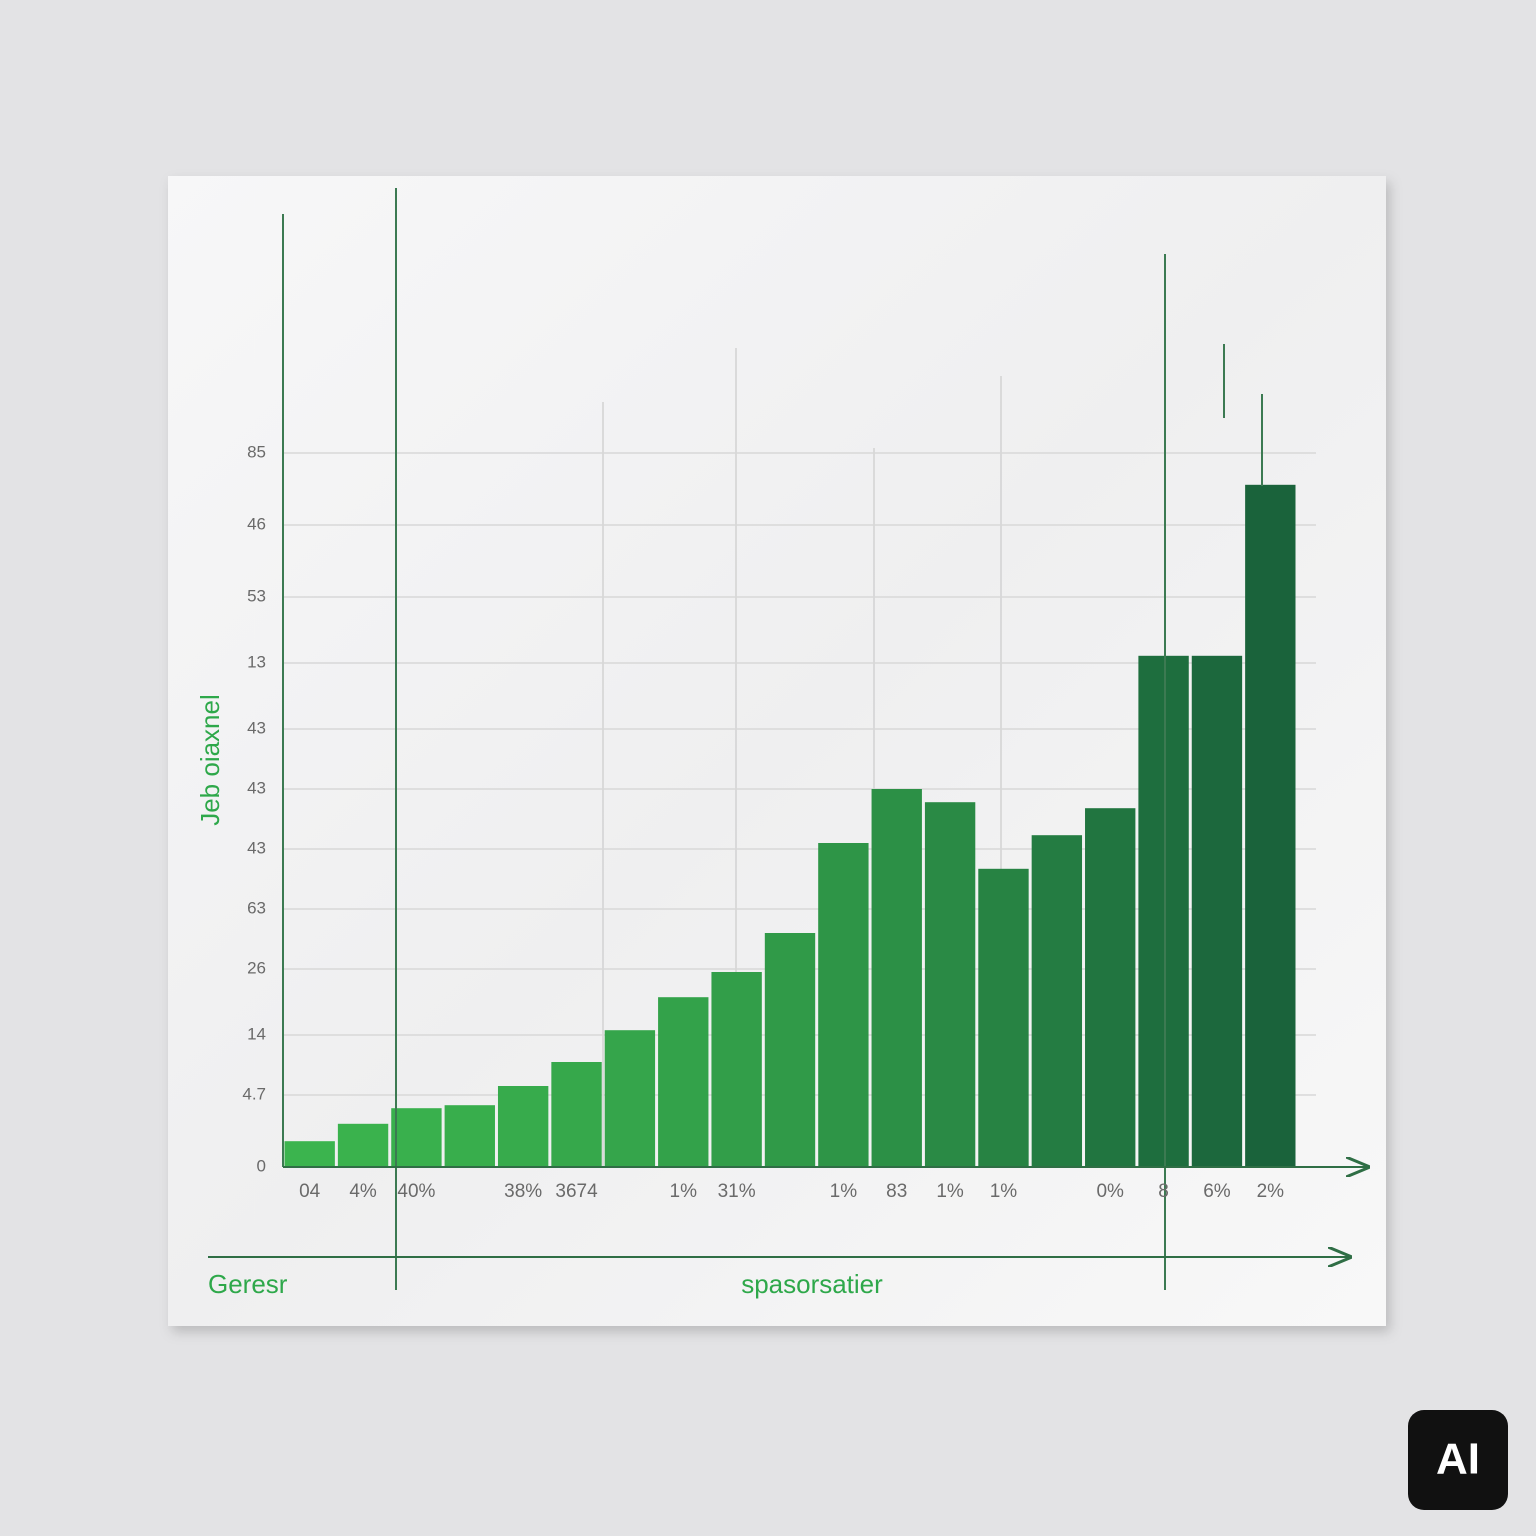 The width and height of the screenshot is (1536, 1536). Describe the element at coordinates (576, 1191) in the screenshot. I see `x-tick-label: 3674` at that location.